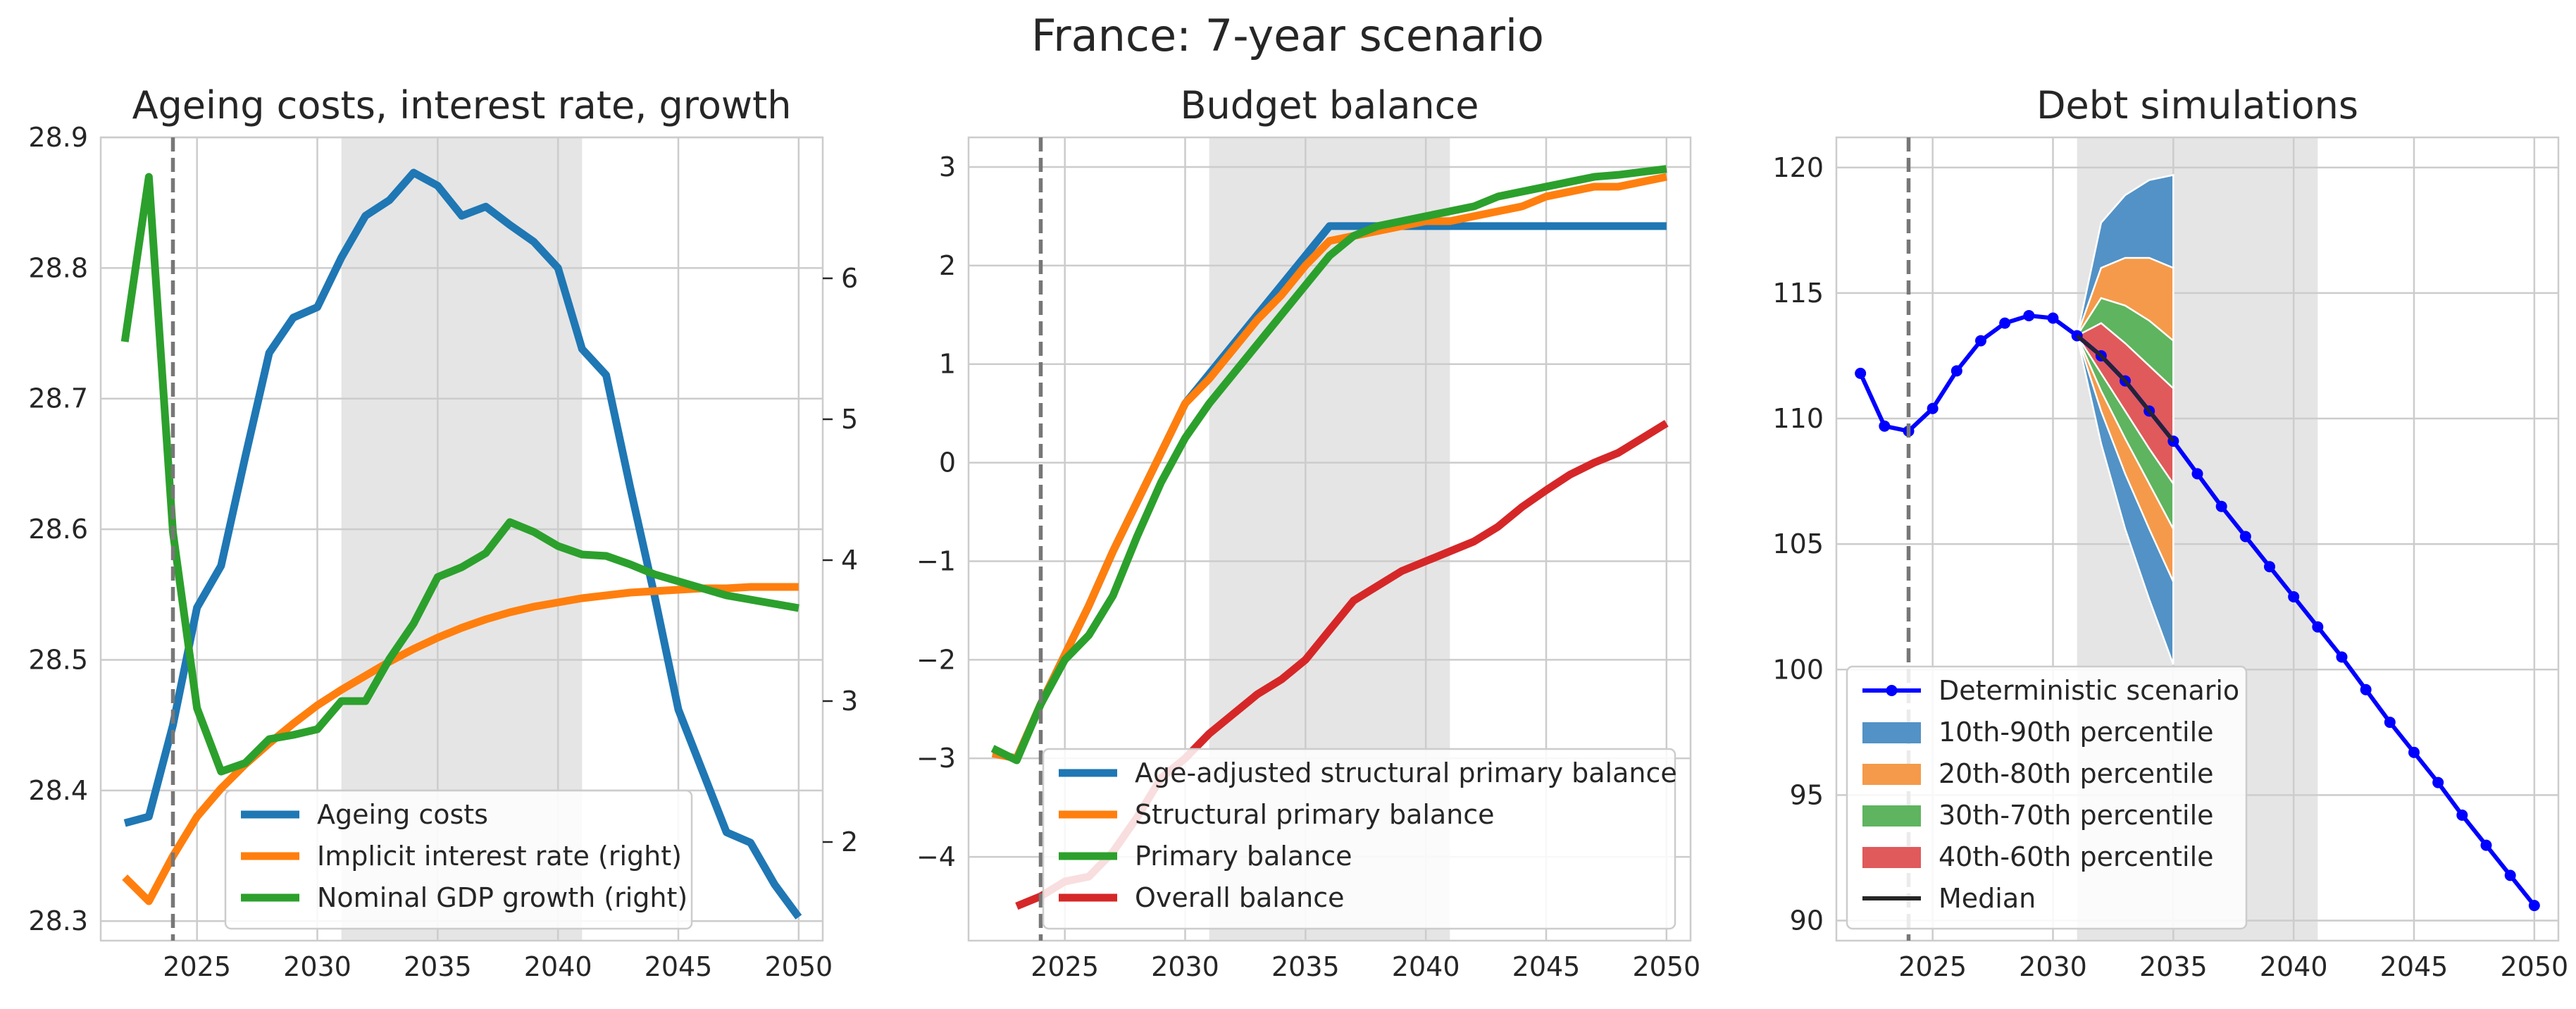 The image size is (2576, 1009). What do you see at coordinates (1330, 105) in the screenshot?
I see `chart-title: Budget balance` at bounding box center [1330, 105].